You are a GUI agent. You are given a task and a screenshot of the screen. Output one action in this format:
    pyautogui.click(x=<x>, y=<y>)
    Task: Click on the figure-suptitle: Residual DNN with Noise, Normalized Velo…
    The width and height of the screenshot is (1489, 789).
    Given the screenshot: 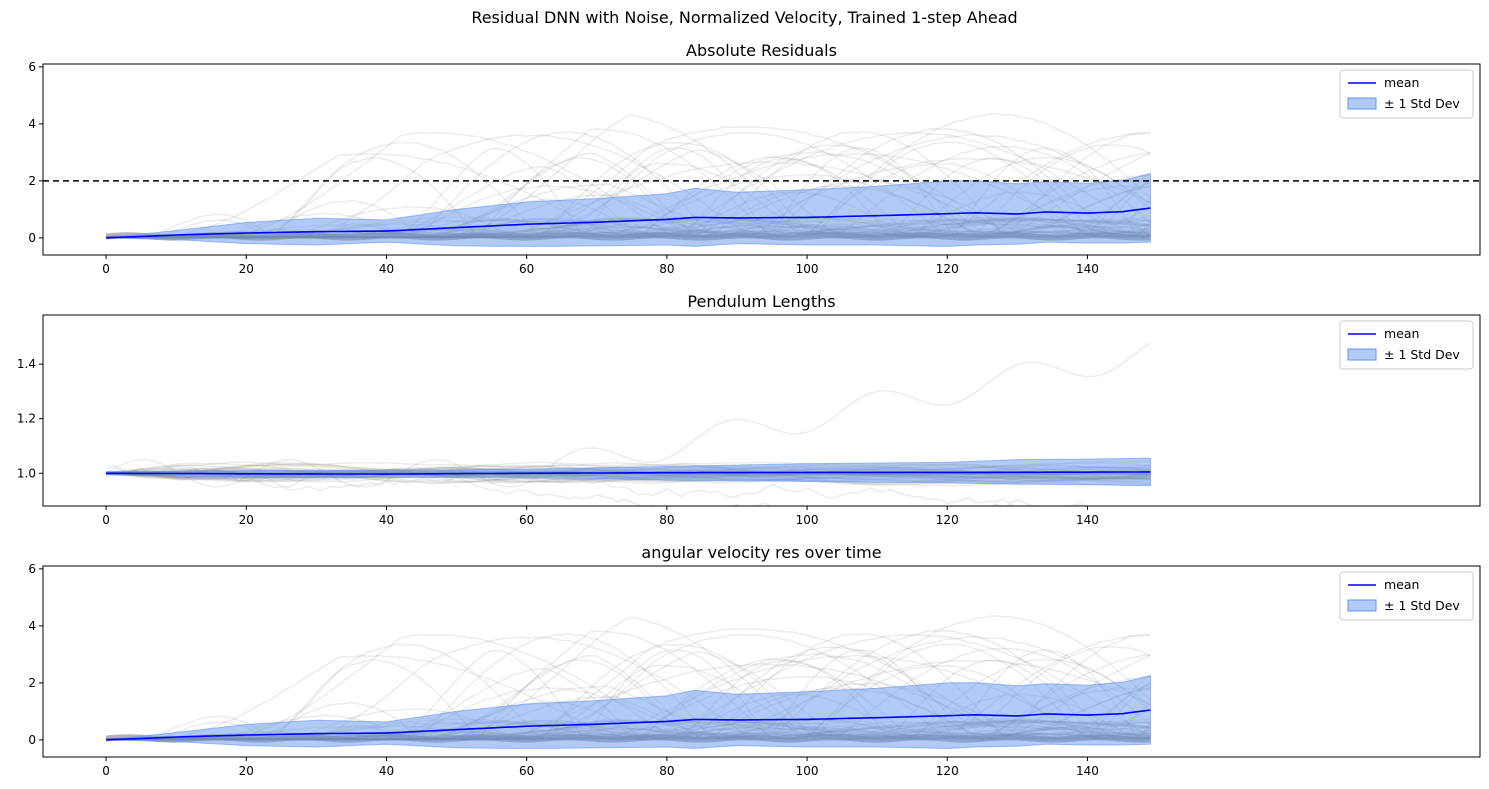 What is the action you would take?
    pyautogui.click(x=744, y=17)
    